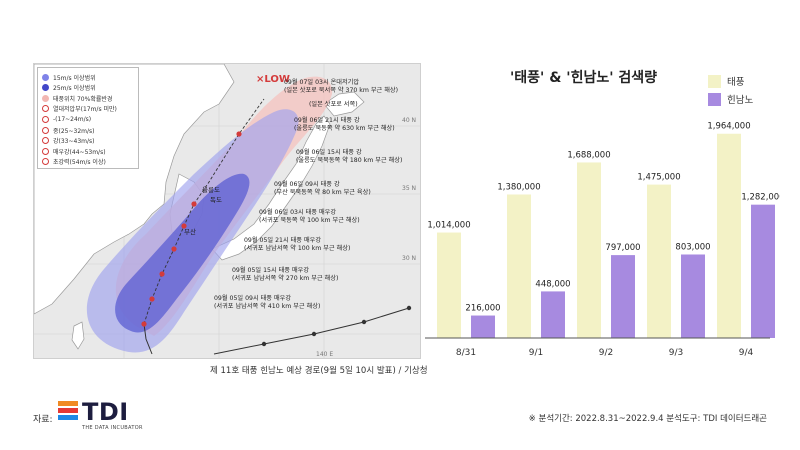 This screenshot has height=450, width=800. What do you see at coordinates (282, 240) in the screenshot?
I see `forecast-label: 09월 05일 21시 태풍 매우강` at bounding box center [282, 240].